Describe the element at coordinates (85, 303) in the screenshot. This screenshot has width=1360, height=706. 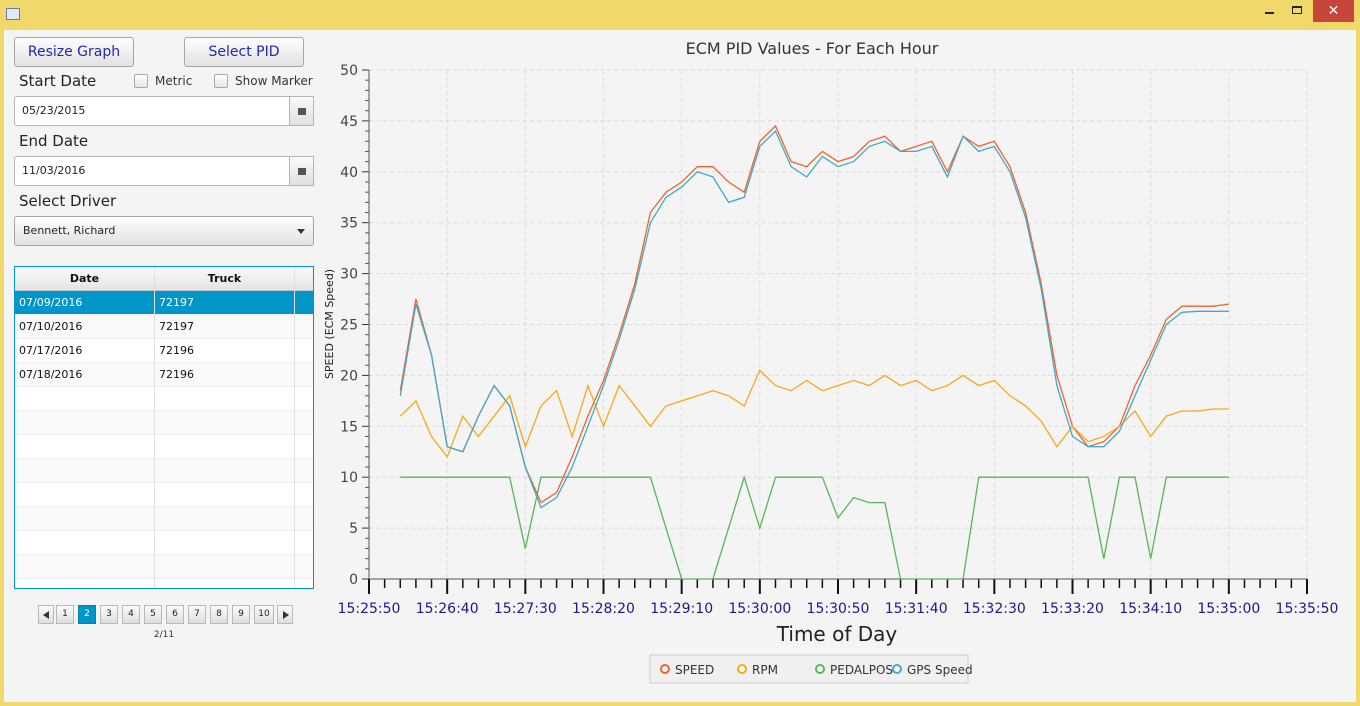
I see `table-cell: 07/09/2016` at that location.